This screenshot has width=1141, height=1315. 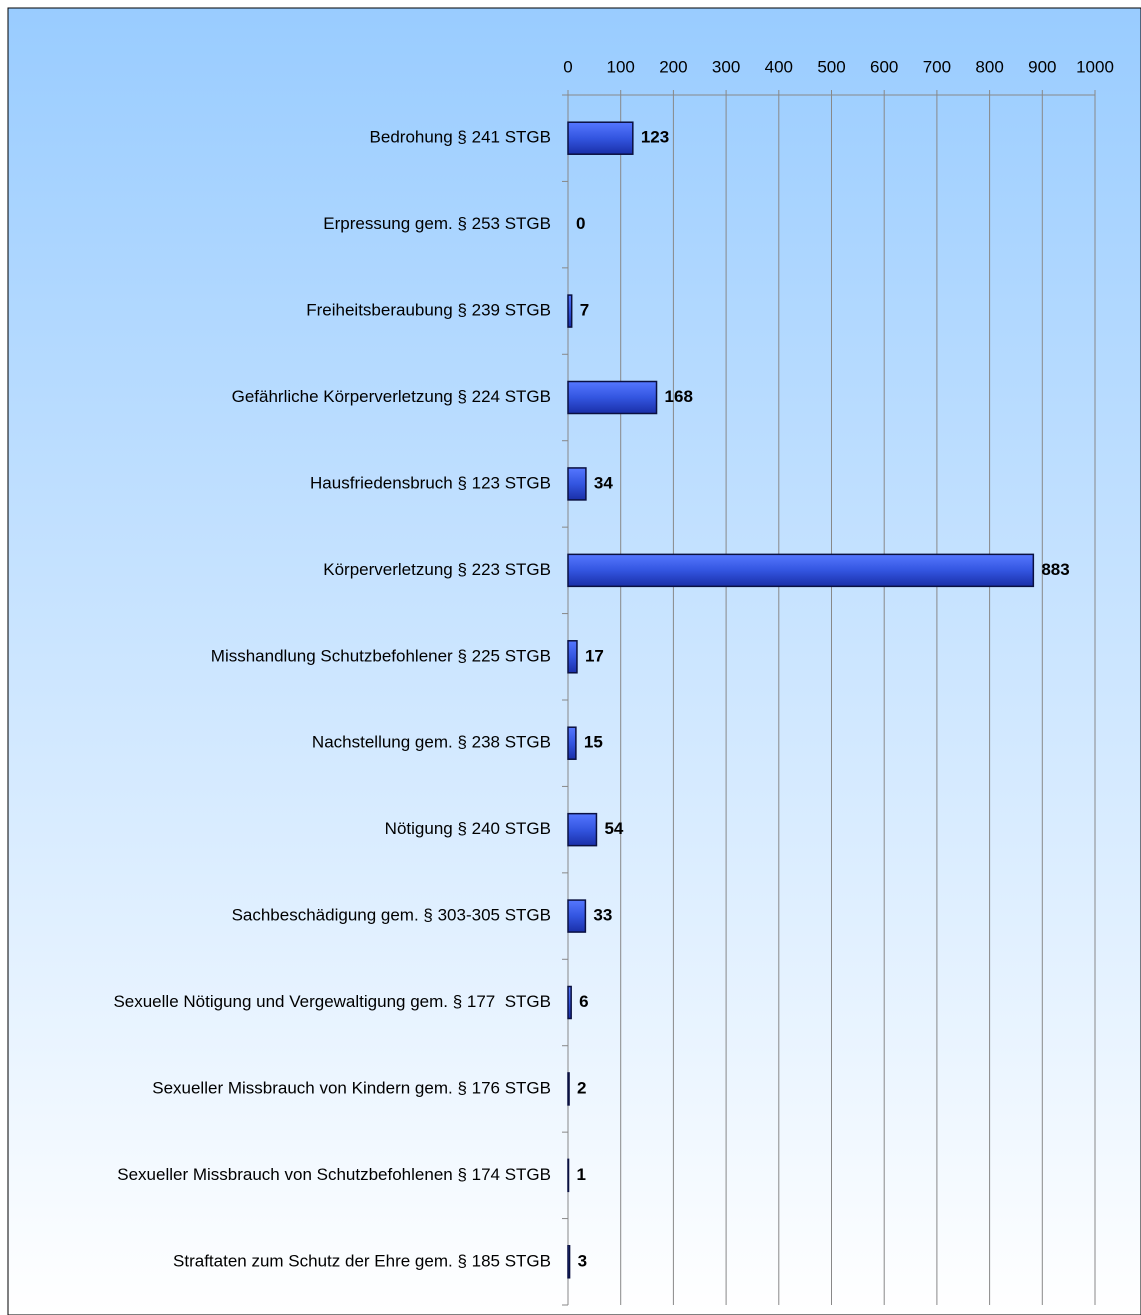 I want to click on y-tick-label: Misshandlung Schutzbefohlener § 225 STGB, so click(x=381, y=655).